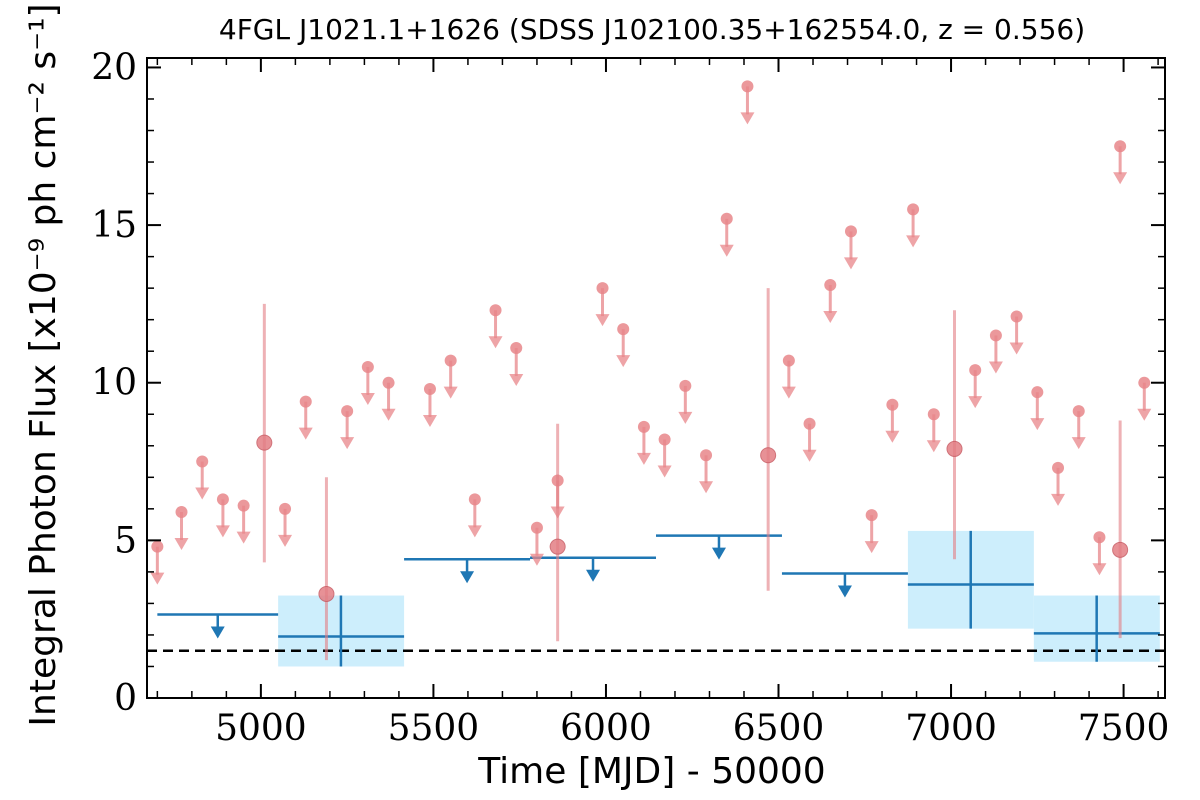 Image resolution: width=1200 pixels, height=800 pixels. What do you see at coordinates (114, 225) in the screenshot?
I see `y-tick-label: 15` at bounding box center [114, 225].